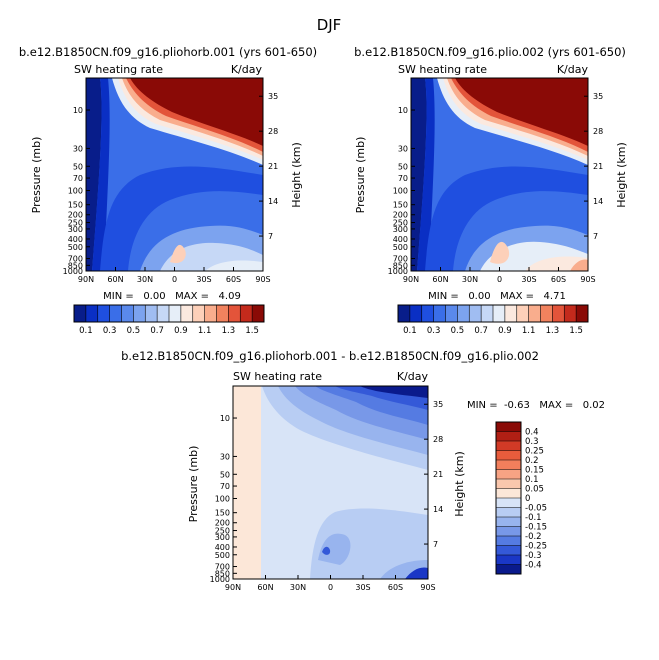  Describe the element at coordinates (573, 69) in the screenshot. I see `panel-b-units: K/day` at that location.